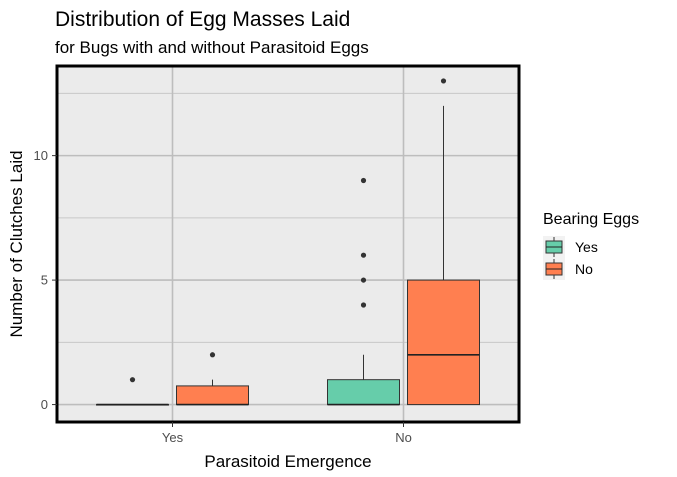 The image size is (677, 477). Describe the element at coordinates (554, 247) in the screenshot. I see `legend-key-yes` at that location.